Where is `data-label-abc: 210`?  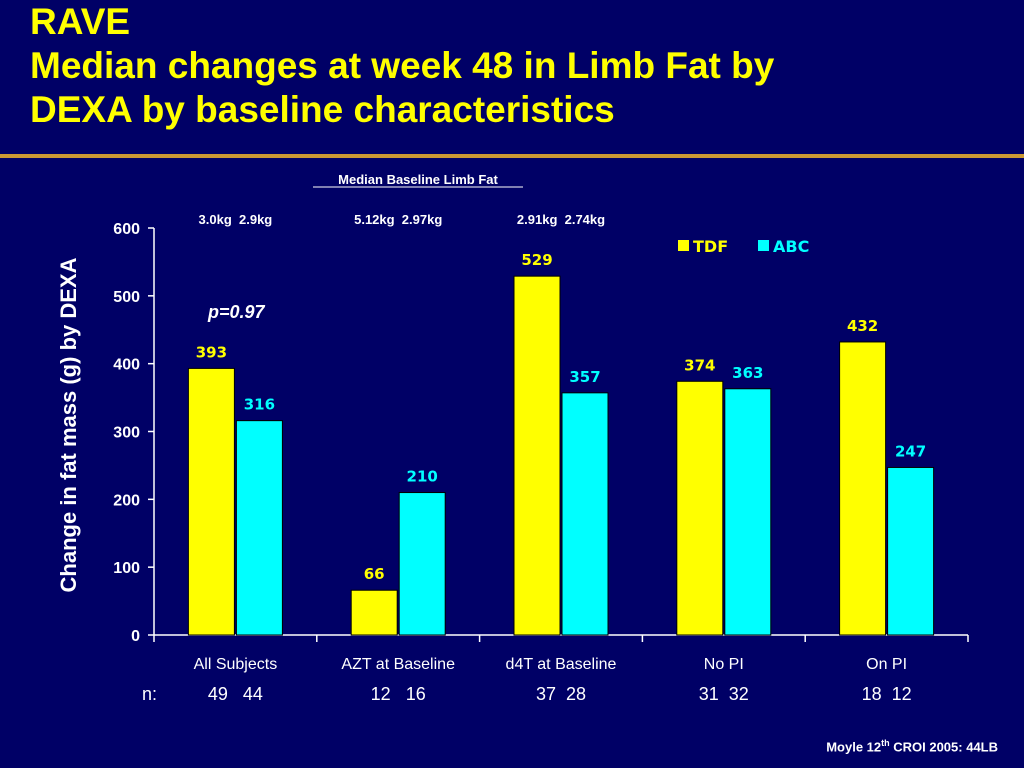 data-label-abc: 210 is located at coordinates (422, 477).